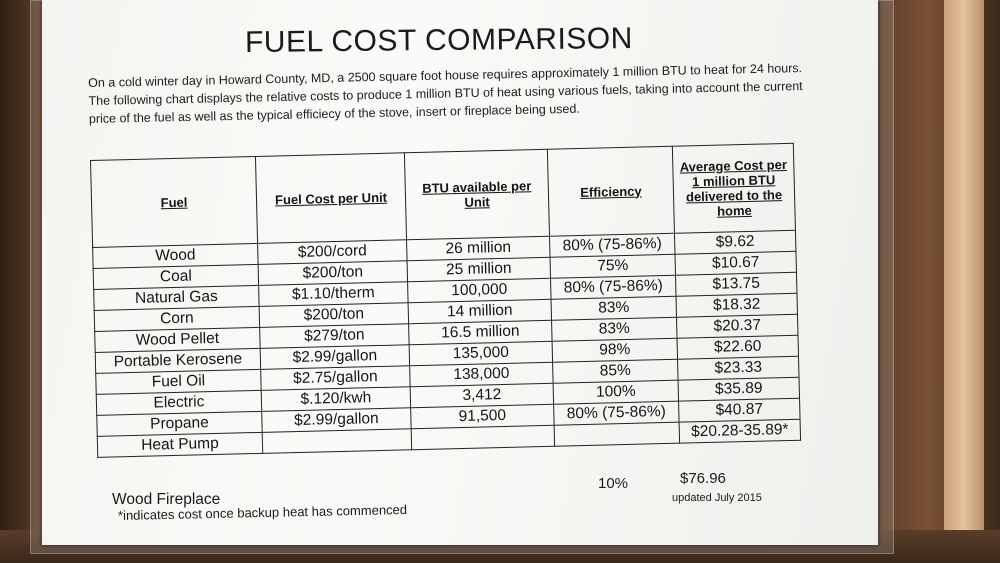  I want to click on cell-avg: $10.67, so click(735, 263).